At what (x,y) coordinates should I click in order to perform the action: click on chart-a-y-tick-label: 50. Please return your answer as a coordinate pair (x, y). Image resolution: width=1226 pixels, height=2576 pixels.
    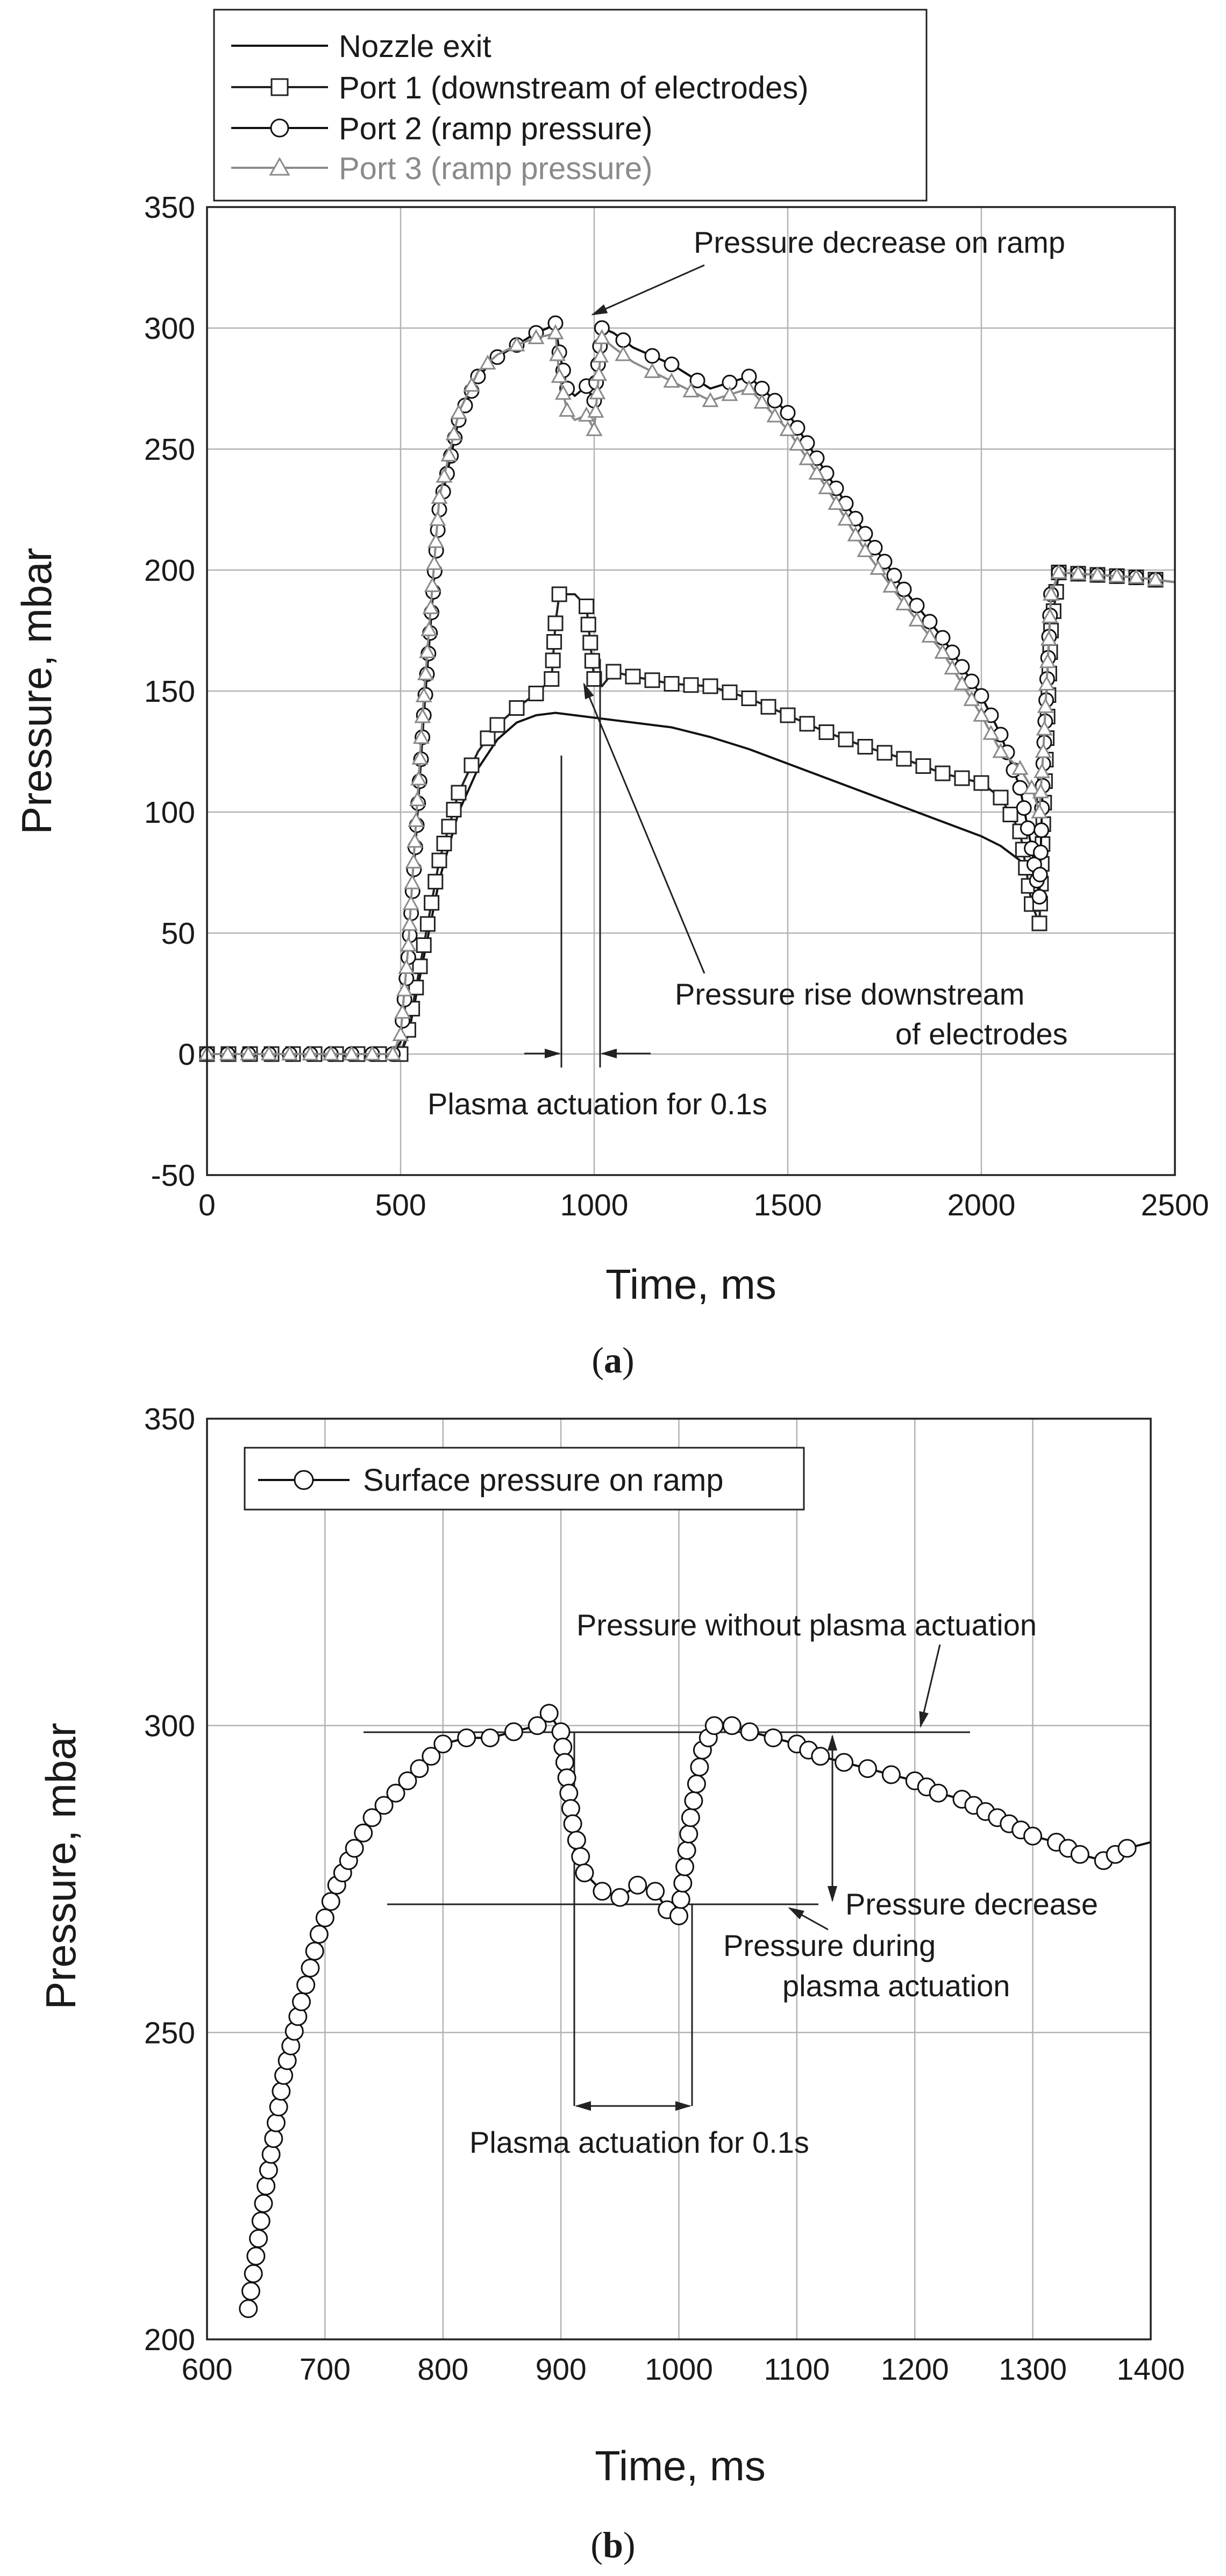
    Looking at the image, I should click on (178, 933).